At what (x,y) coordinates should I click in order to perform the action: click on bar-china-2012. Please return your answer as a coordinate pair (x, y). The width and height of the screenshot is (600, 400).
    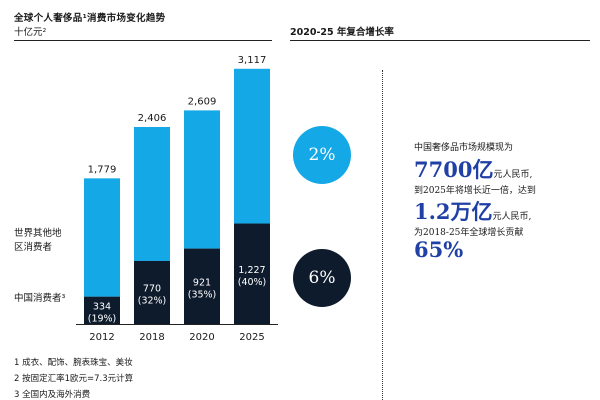
    Looking at the image, I should click on (102, 310).